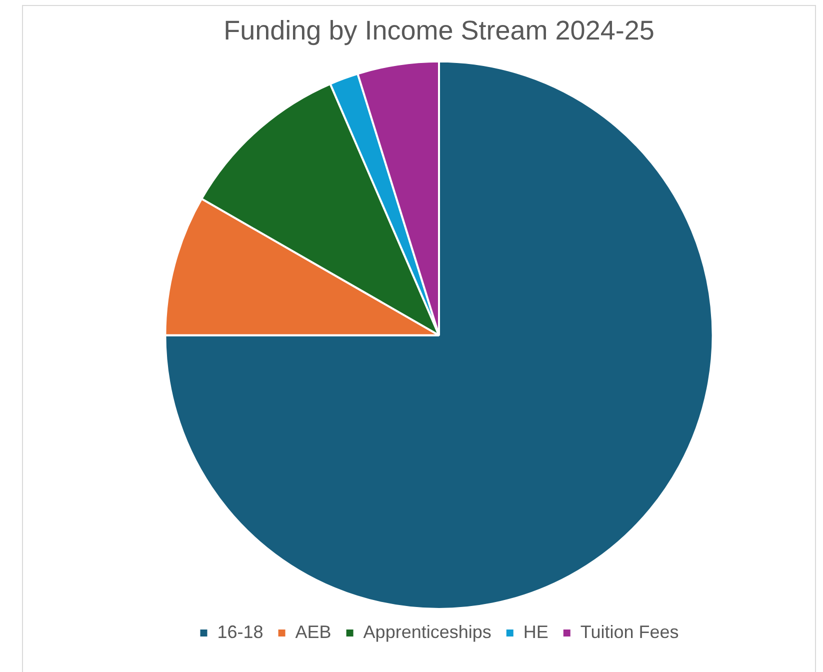 The height and width of the screenshot is (672, 823). Describe the element at coordinates (629, 632) in the screenshot. I see `legend-label: Tuition Fees` at that location.